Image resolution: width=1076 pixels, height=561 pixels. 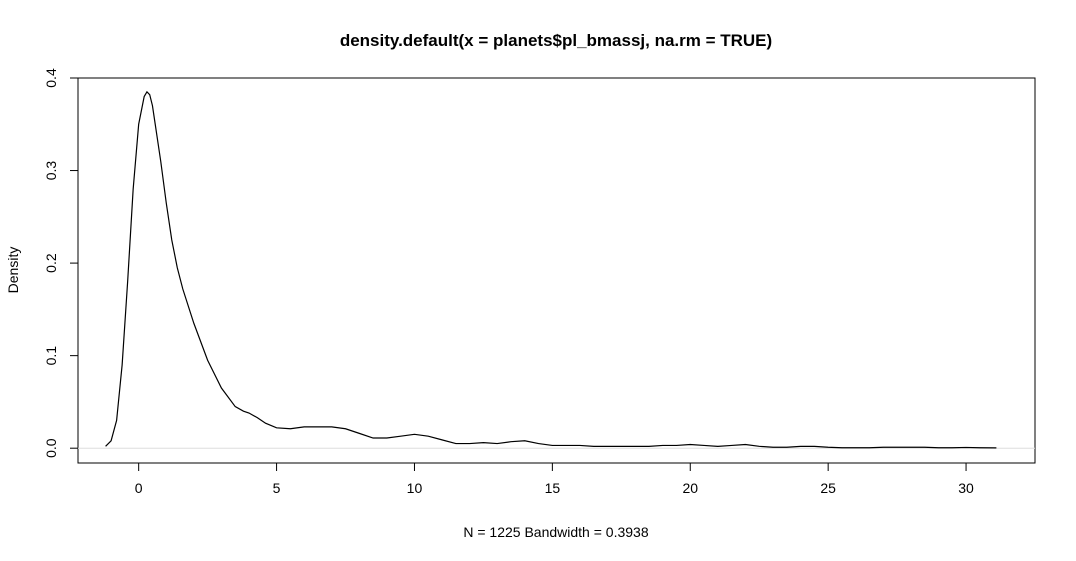 I want to click on x-tick-label: 25, so click(x=828, y=488).